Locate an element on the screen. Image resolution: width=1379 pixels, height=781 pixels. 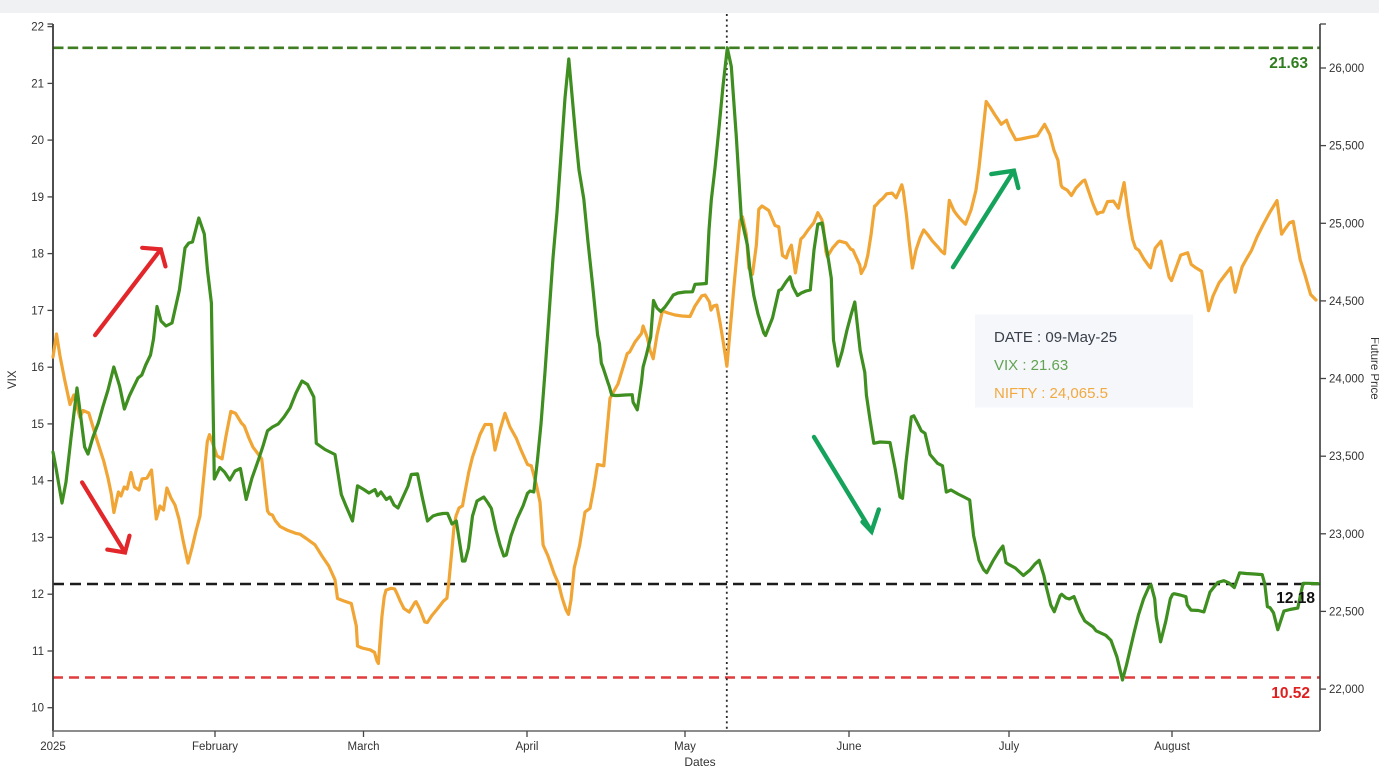
svg-text: Future Price is located at coordinates (1373, 368).